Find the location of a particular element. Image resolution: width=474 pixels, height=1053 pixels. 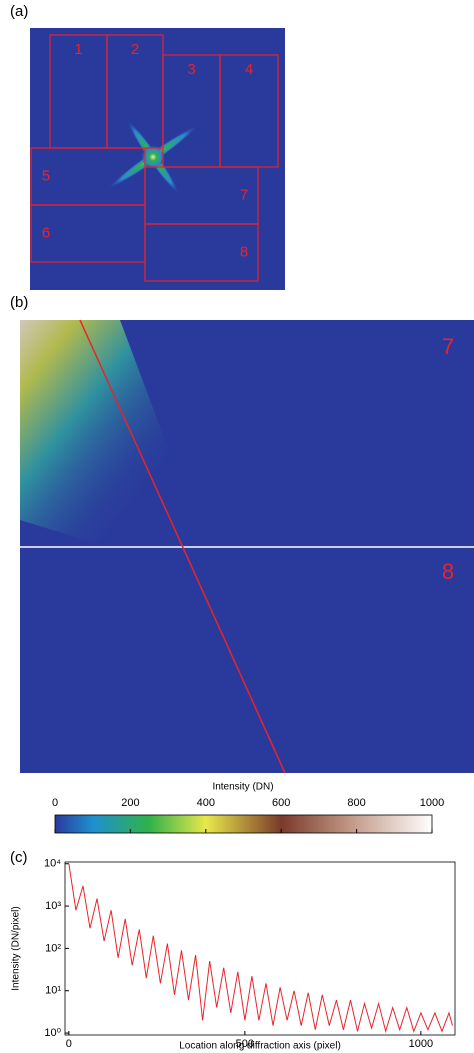

colorbar-tick-label: 800 is located at coordinates (356, 803).